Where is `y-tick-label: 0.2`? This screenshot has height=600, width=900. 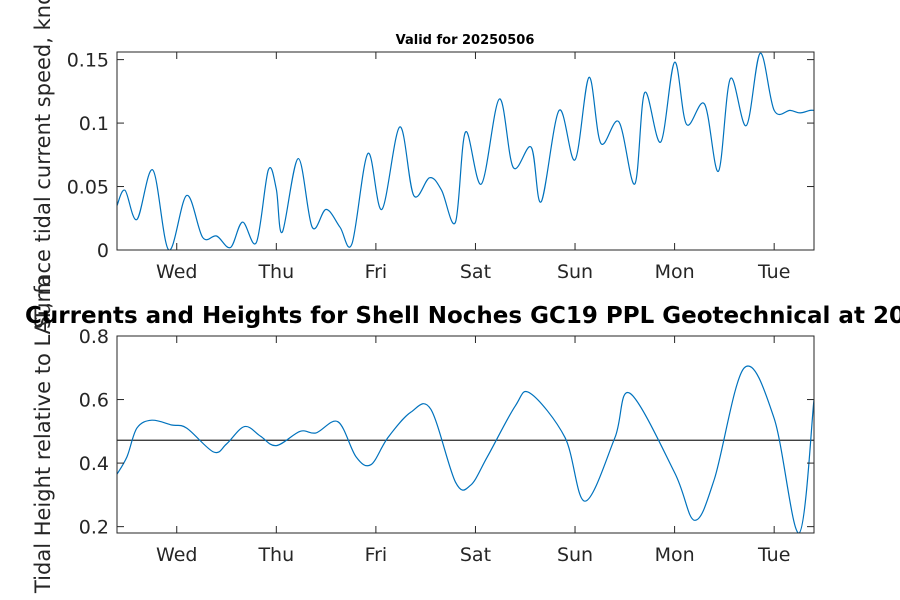
y-tick-label: 0.2 is located at coordinates (94, 528).